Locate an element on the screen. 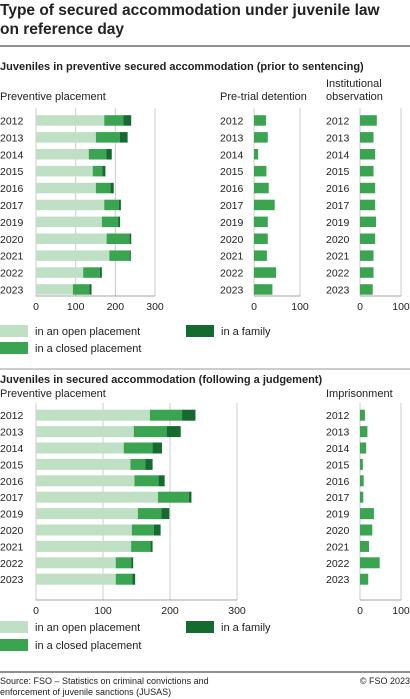 Image resolution: width=410 pixels, height=699 pixels. bar-open-2019 is located at coordinates (69, 222).